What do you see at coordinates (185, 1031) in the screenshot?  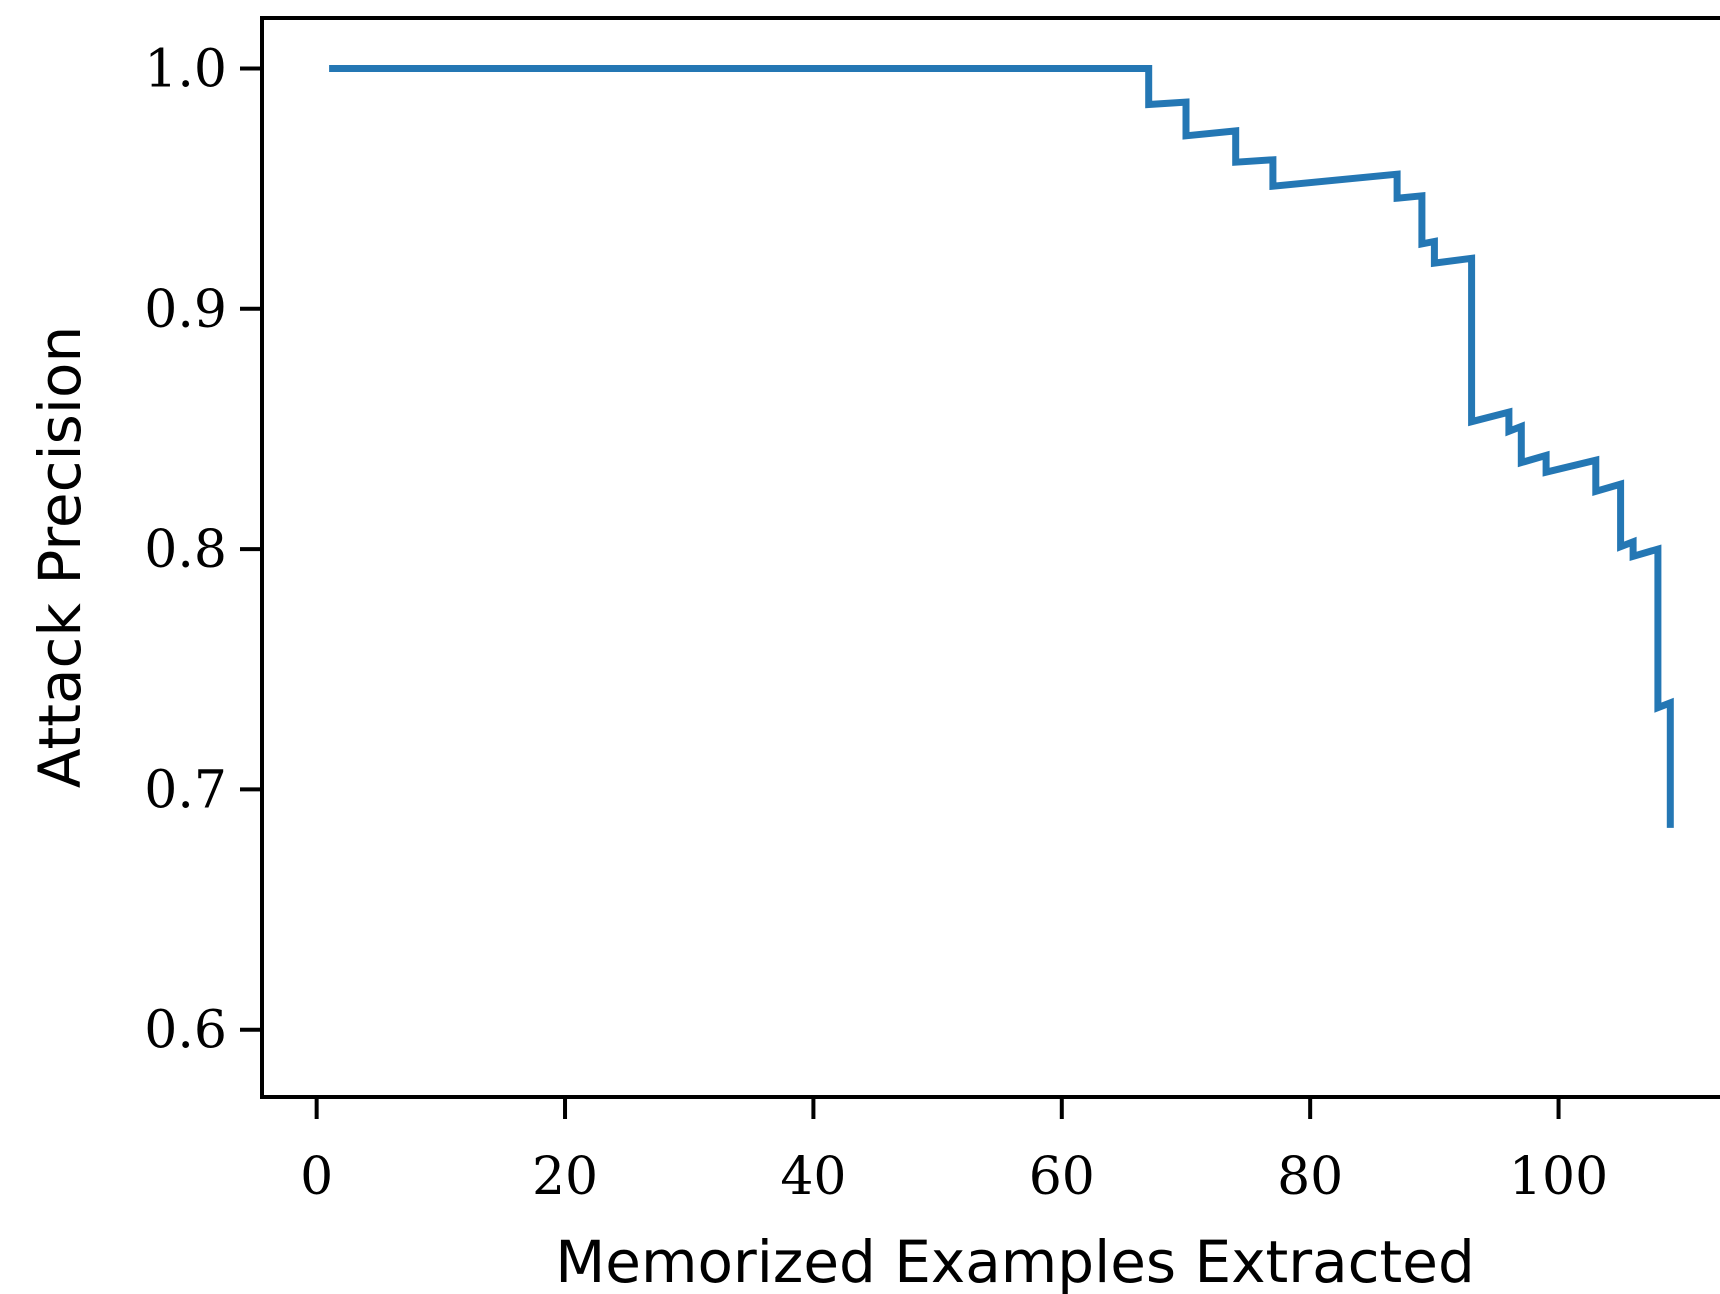 I see `y-tick-label: 0.6` at bounding box center [185, 1031].